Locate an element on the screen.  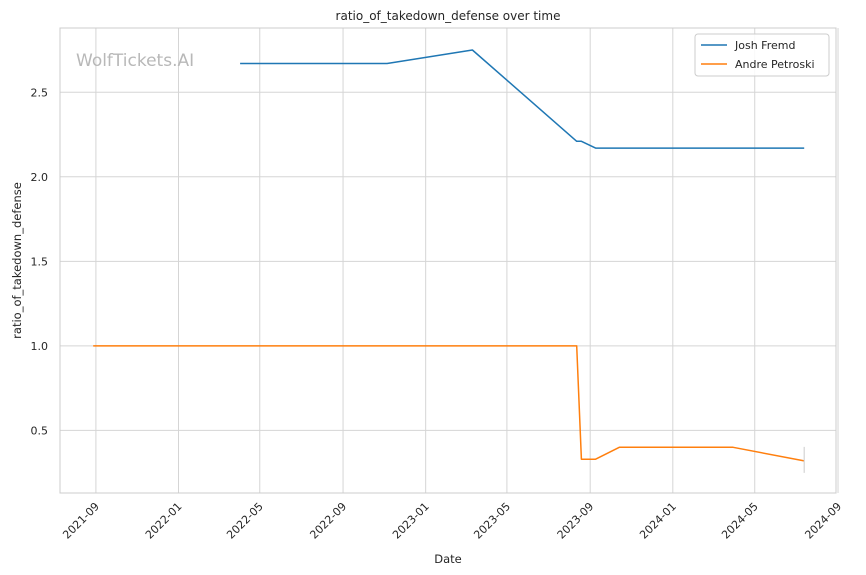
legend-box is located at coordinates (762, 55).